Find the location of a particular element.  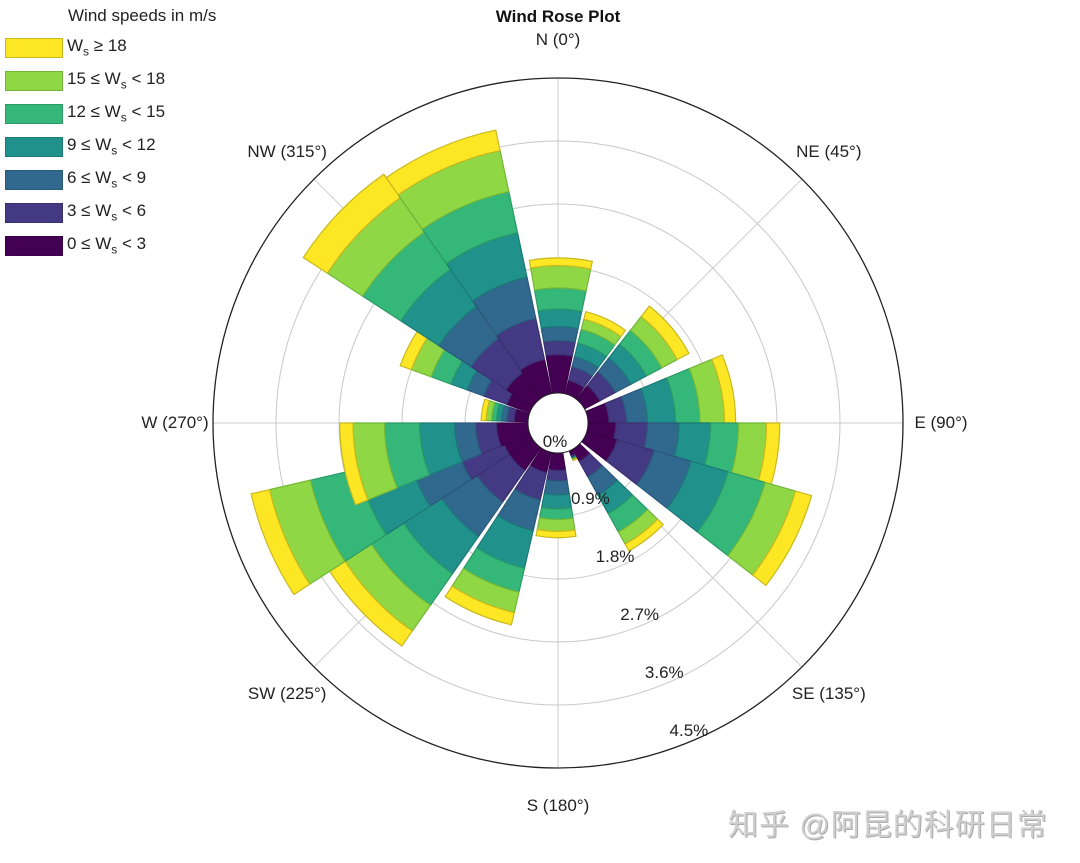

legend-label: 15 ≤ Ws < 18 is located at coordinates (116, 80).